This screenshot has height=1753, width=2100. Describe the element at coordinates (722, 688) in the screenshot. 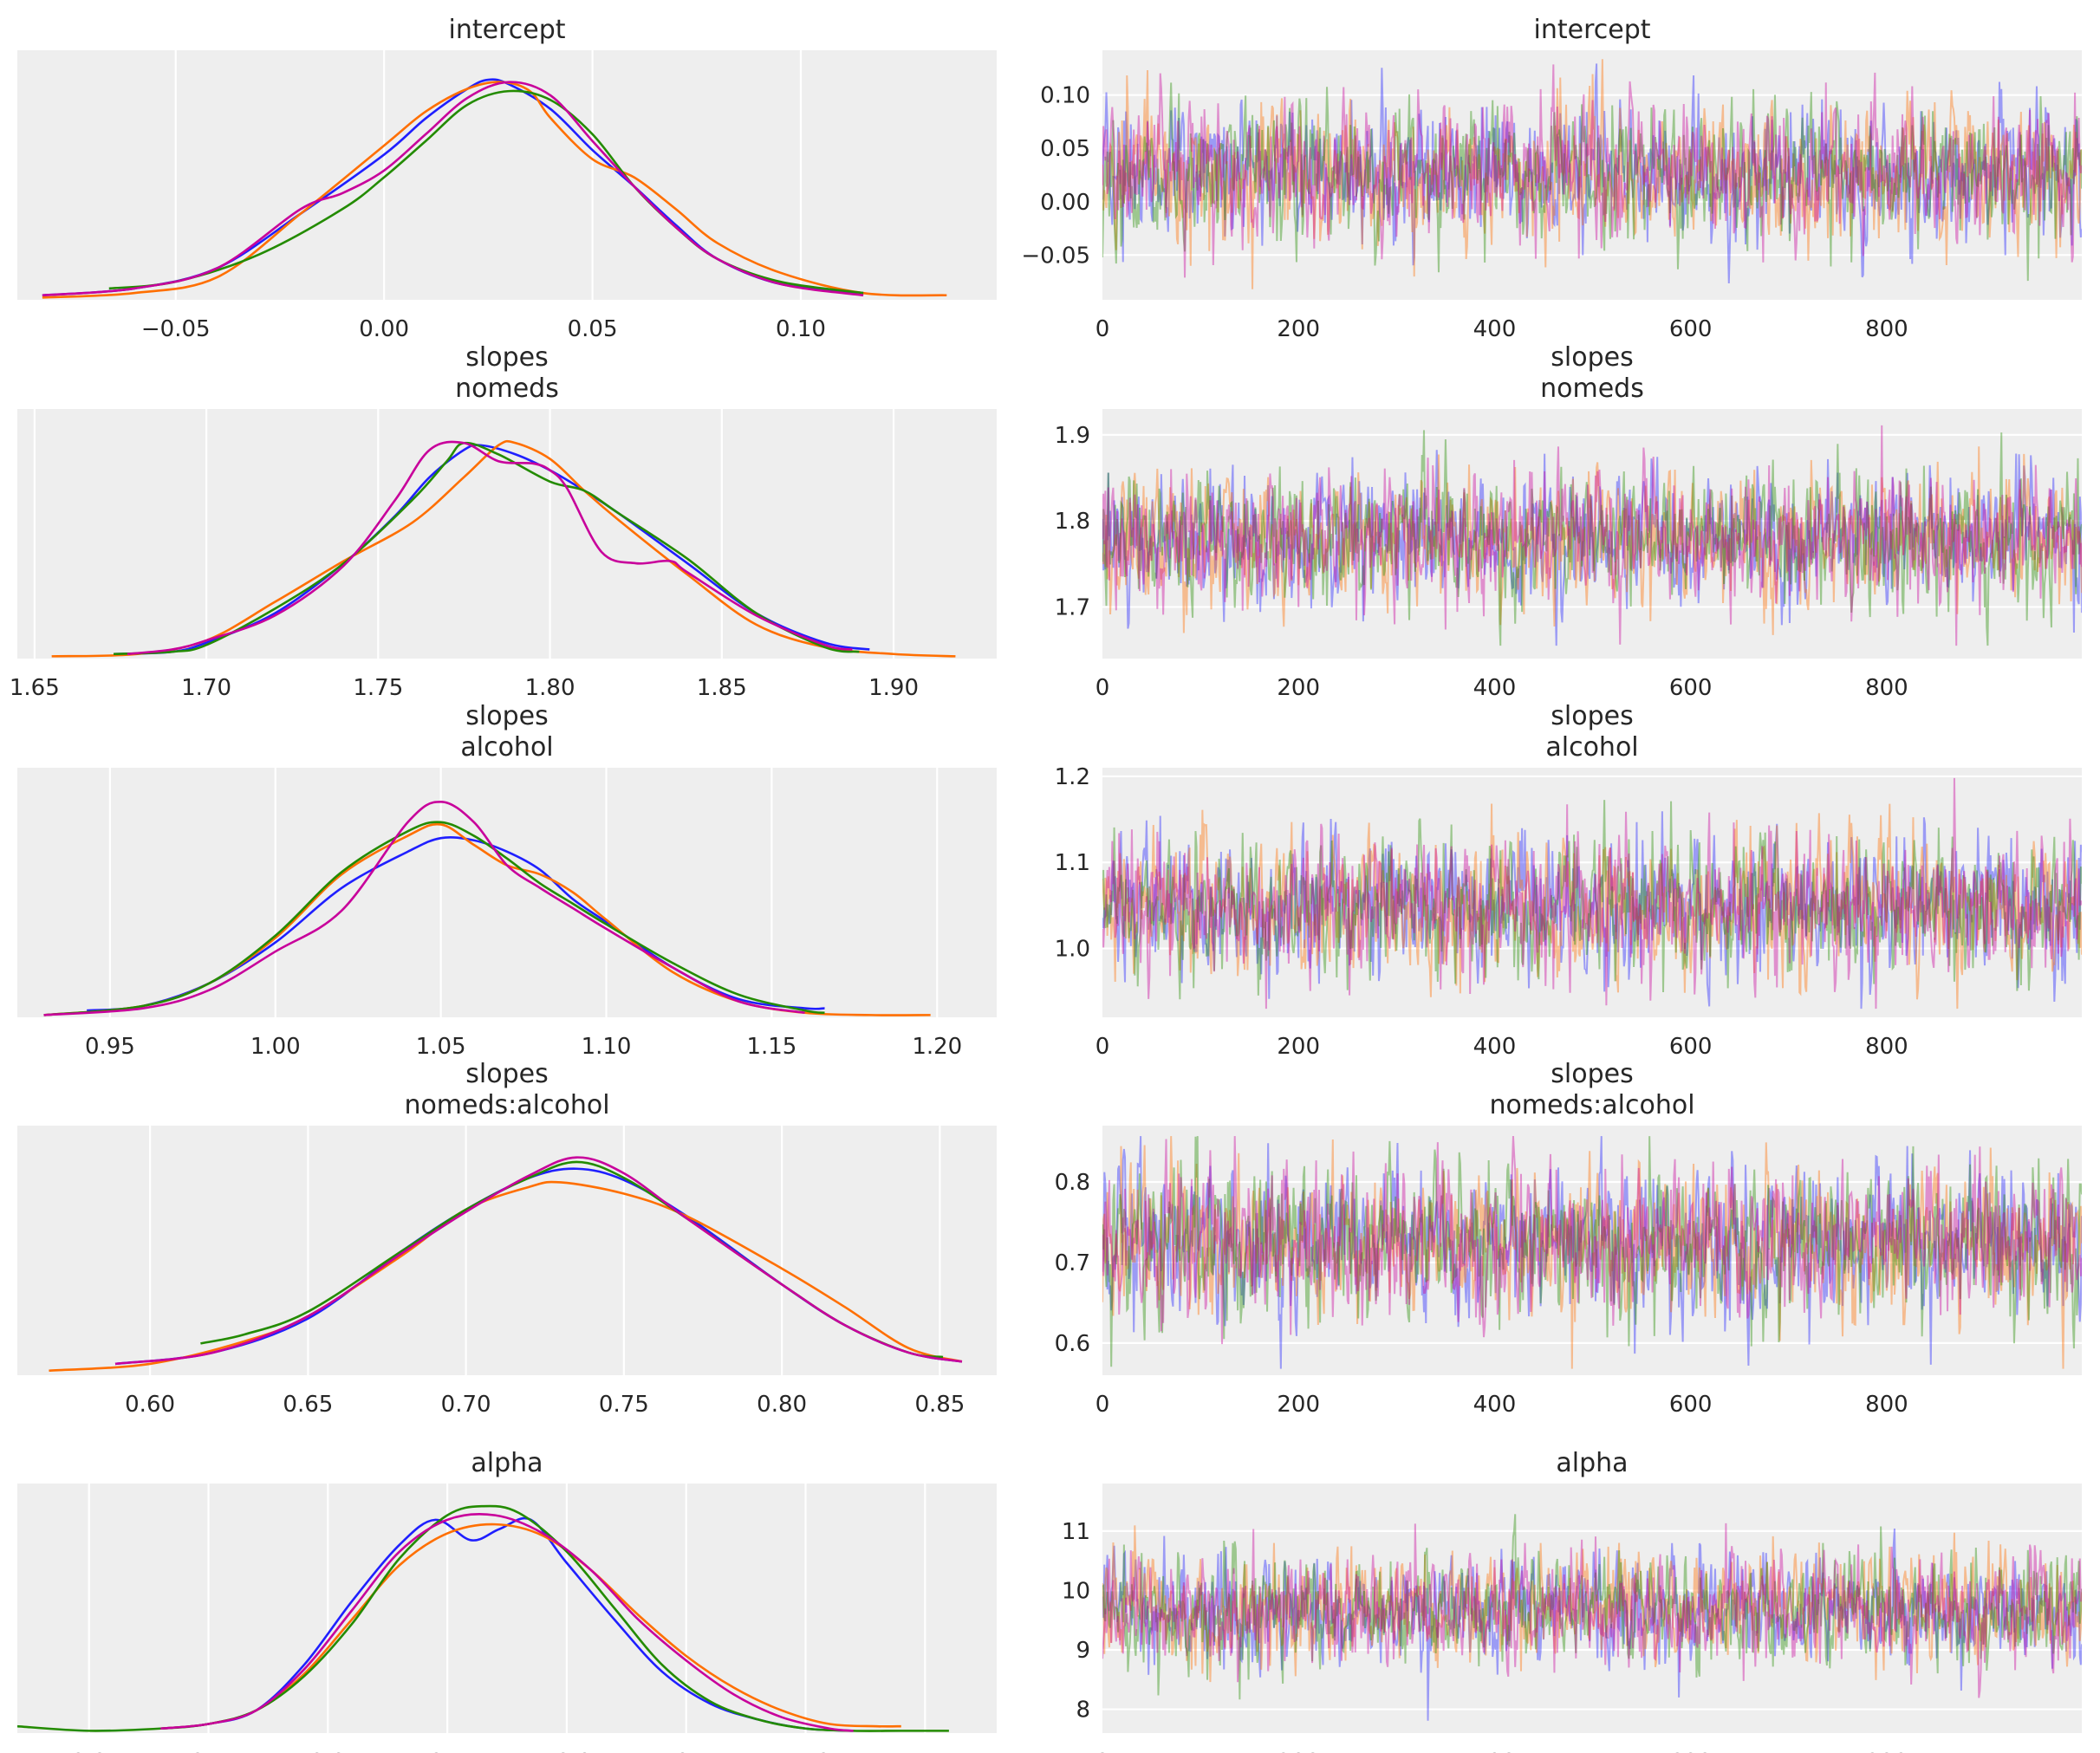

I see `x-tick-label: 1.85` at that location.